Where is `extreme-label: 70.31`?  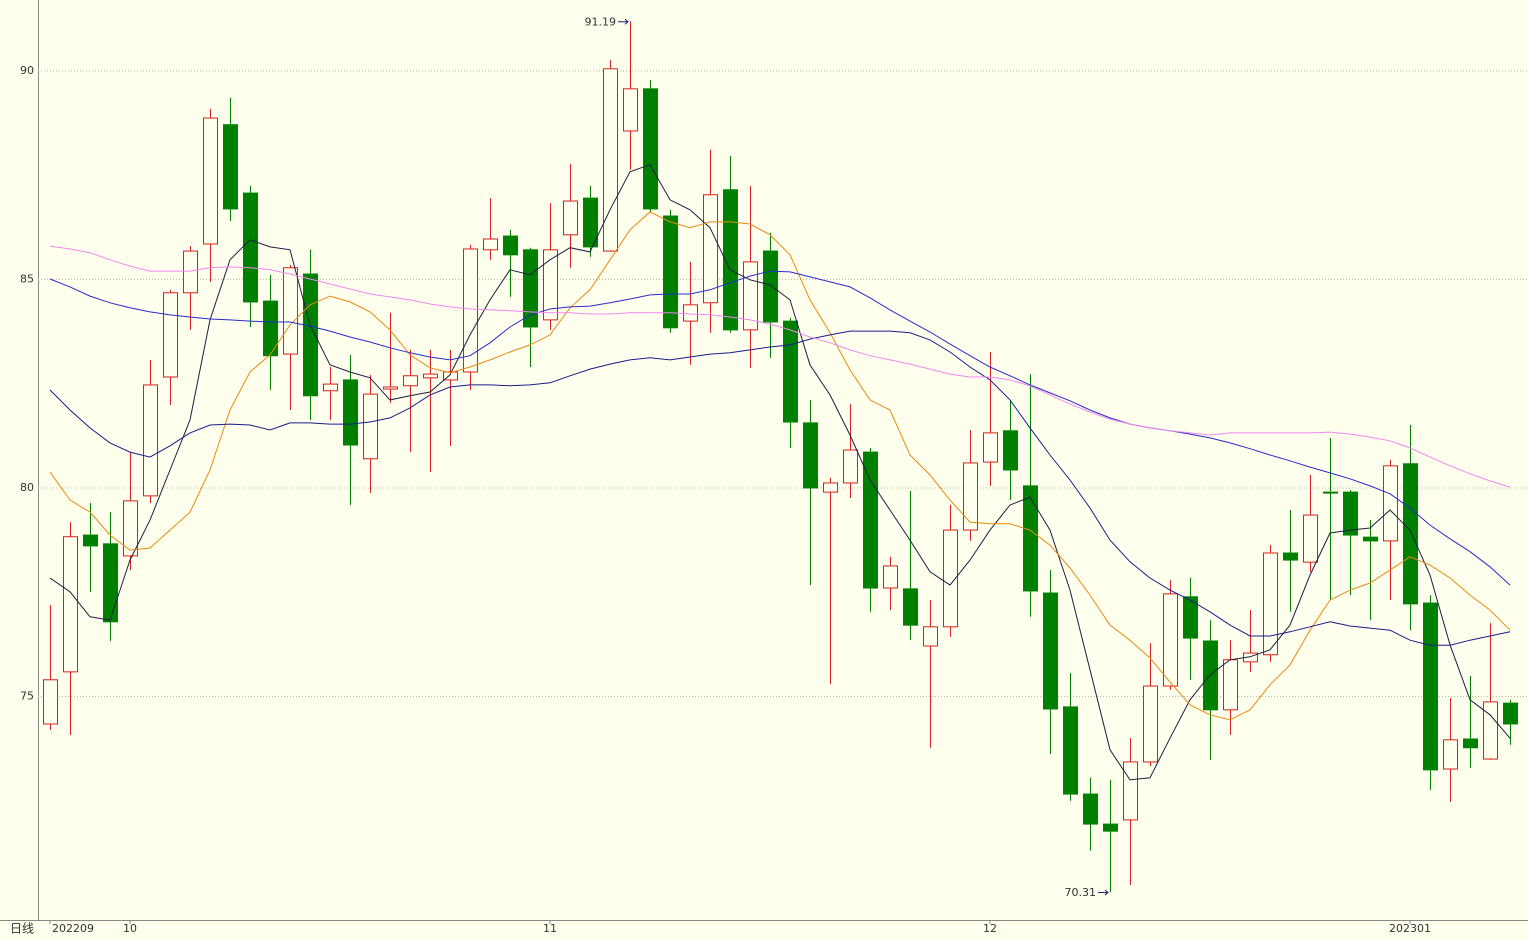 extreme-label: 70.31 is located at coordinates (1081, 892).